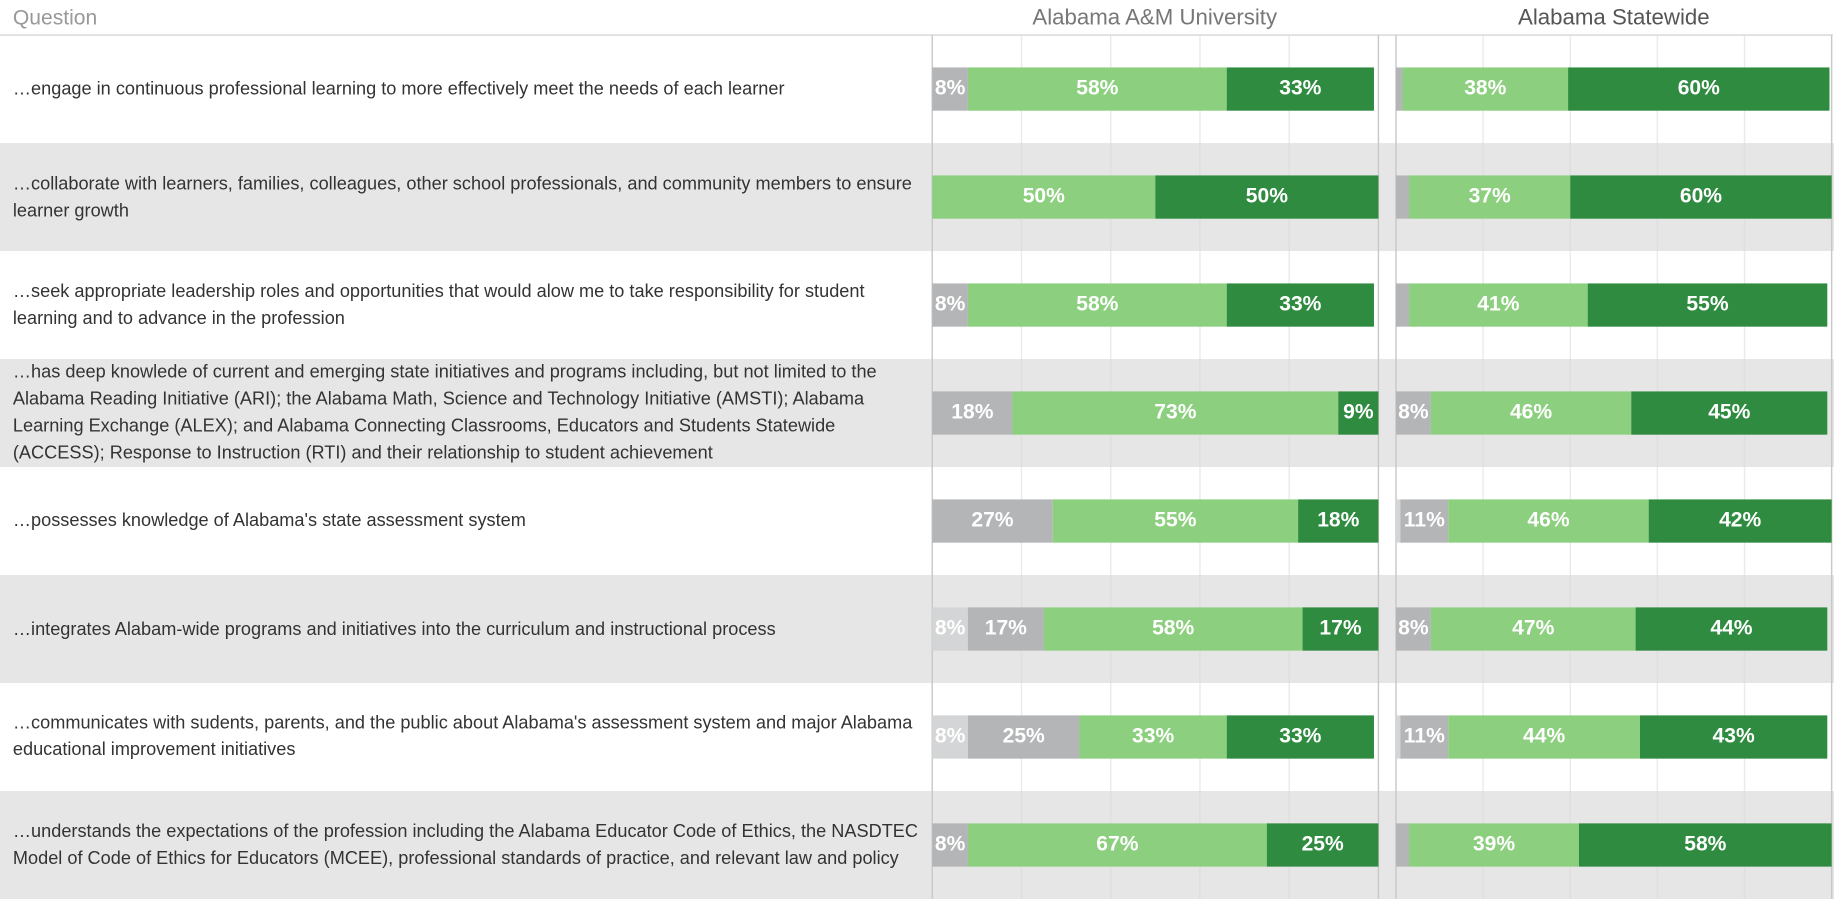 The width and height of the screenshot is (1834, 899). What do you see at coordinates (1155, 17) in the screenshot?
I see `panel-title: Alabama A&M University` at bounding box center [1155, 17].